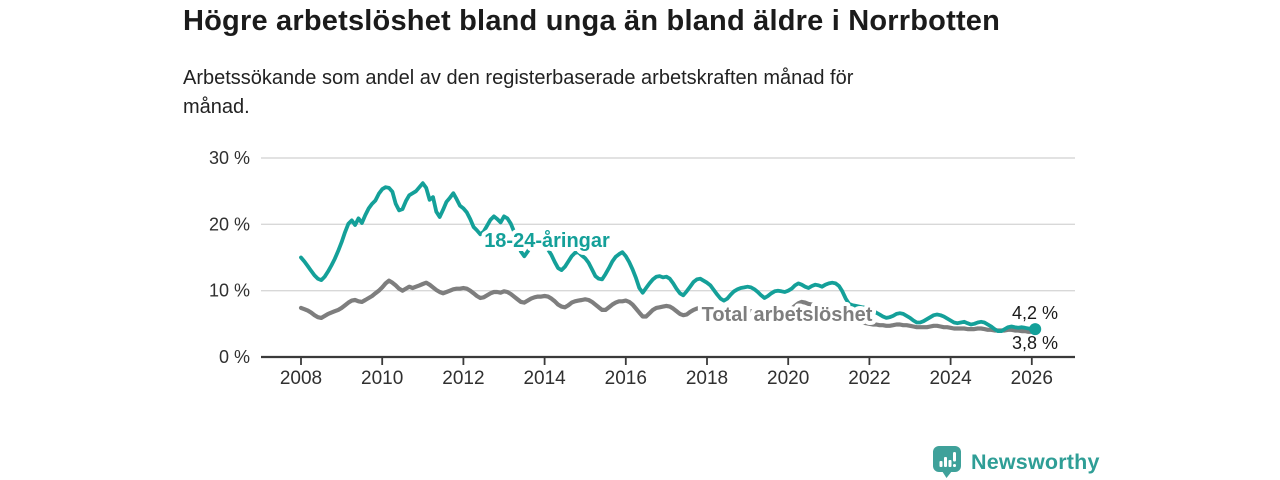 Image resolution: width=1280 pixels, height=480 pixels. Describe the element at coordinates (544, 378) in the screenshot. I see `x-tick-label: 2014` at that location.